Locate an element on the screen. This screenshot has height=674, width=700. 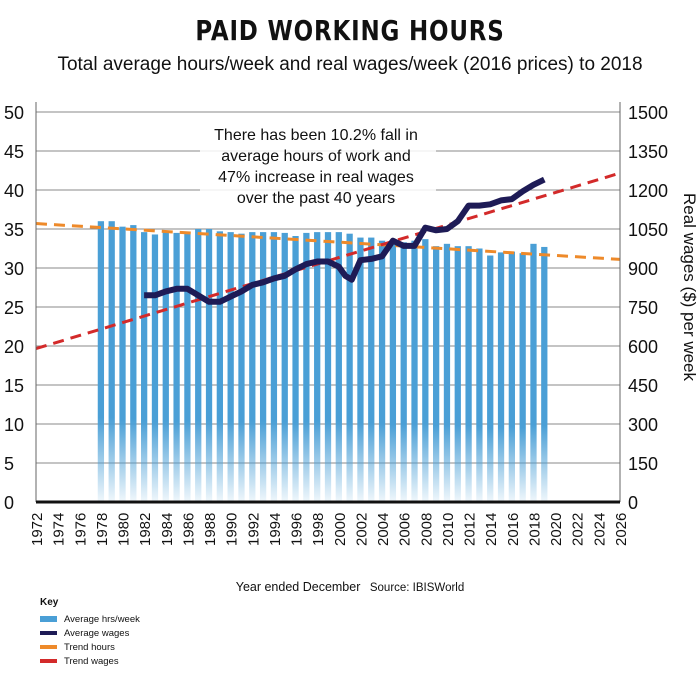
annotation-line: 47% increase in real wages is located at coordinates (316, 177).